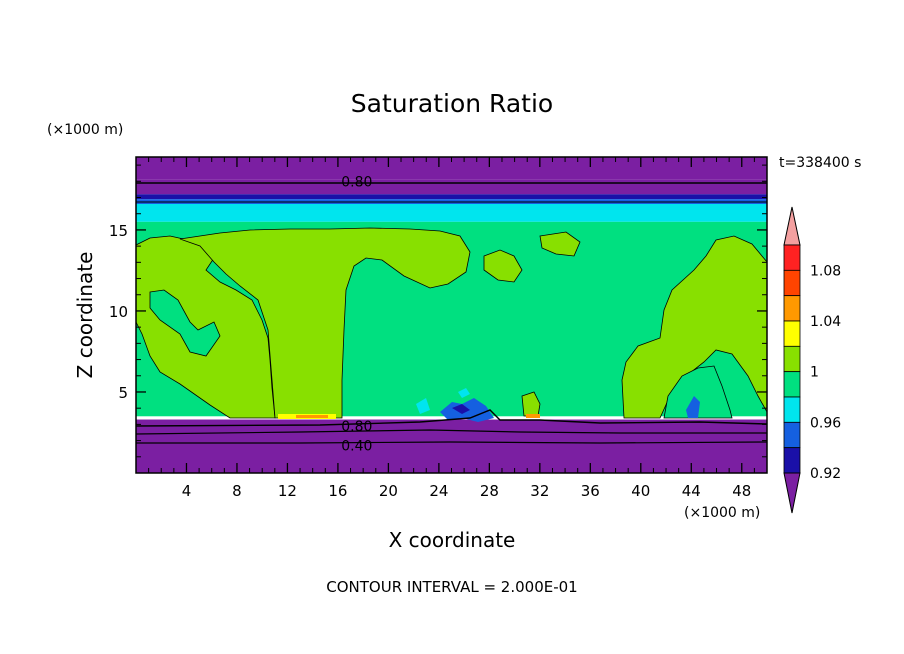  What do you see at coordinates (438, 491) in the screenshot?
I see `x-tick-label-24: 24` at bounding box center [438, 491].